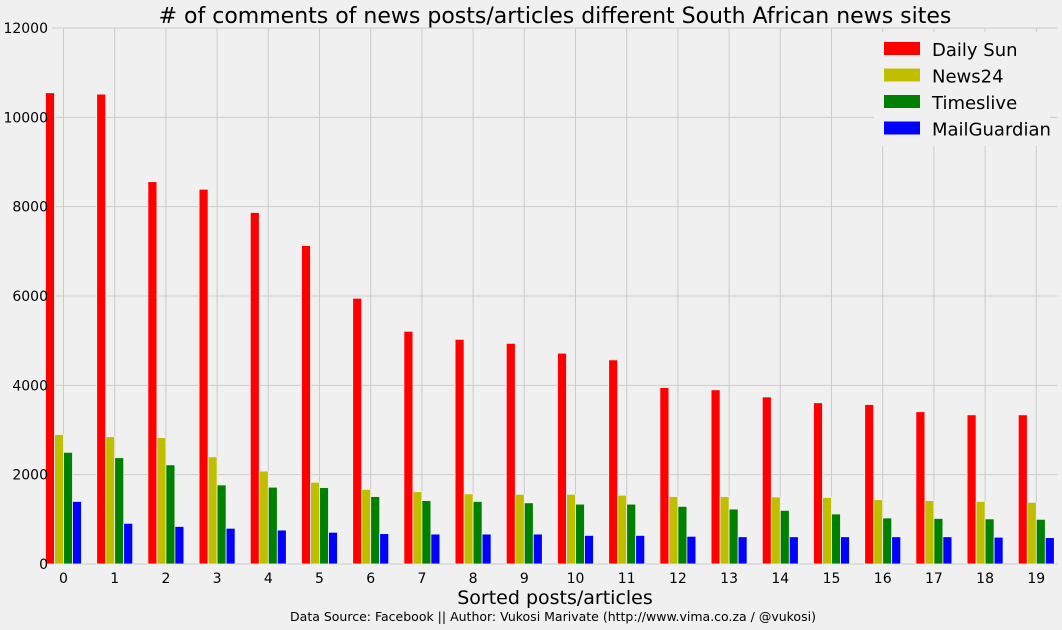 This screenshot has width=1062, height=630. What do you see at coordinates (780, 579) in the screenshot?
I see `x-tick-label: 14` at bounding box center [780, 579].